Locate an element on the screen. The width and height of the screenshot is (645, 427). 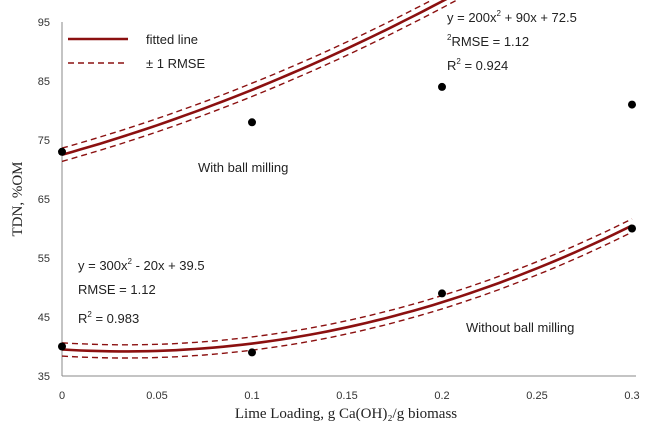
eq2-line1-post: - 20x + 39.5 is located at coordinates (168, 265).